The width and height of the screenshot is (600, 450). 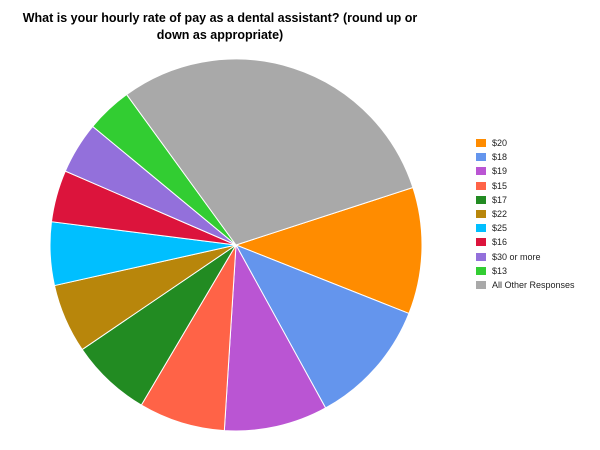 I want to click on legend-label: $19, so click(x=500, y=171).